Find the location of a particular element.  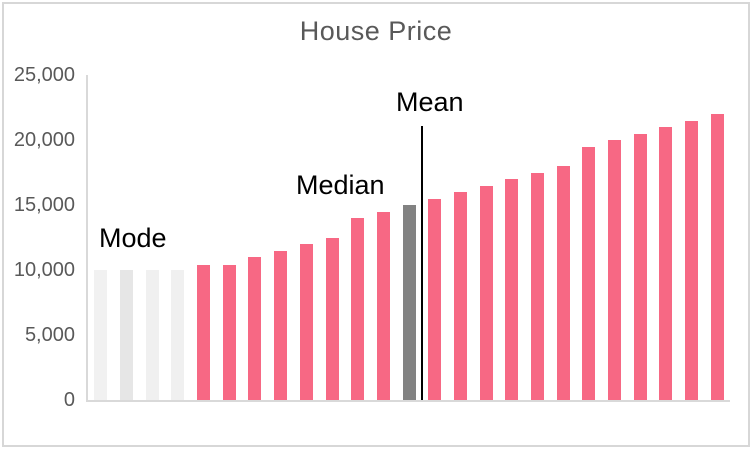

y-tick-label: 15,000 is located at coordinates (44, 205).